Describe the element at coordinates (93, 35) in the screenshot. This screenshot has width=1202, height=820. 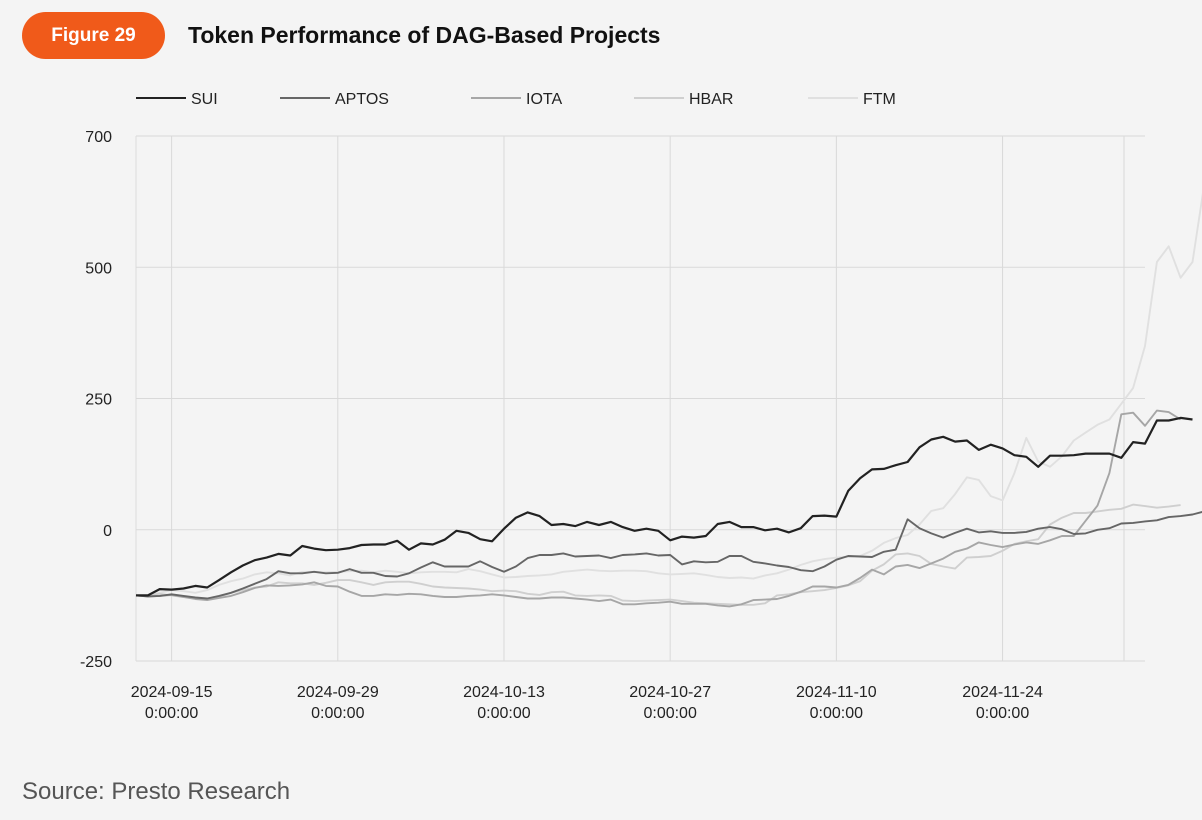
I see `figure-badge: Figure 29` at that location.